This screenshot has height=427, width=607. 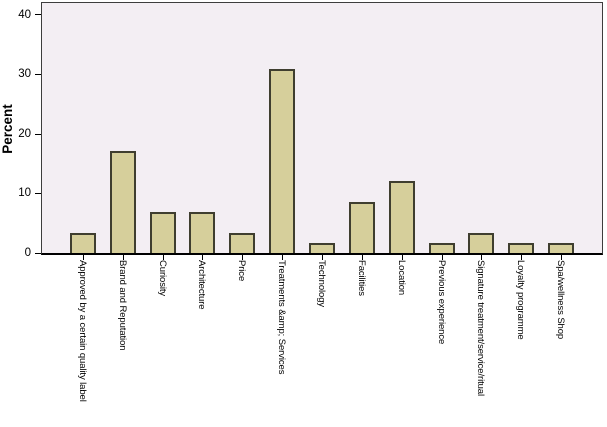 What do you see at coordinates (362, 341) in the screenshot?
I see `x-tick: Facilities` at bounding box center [362, 341].